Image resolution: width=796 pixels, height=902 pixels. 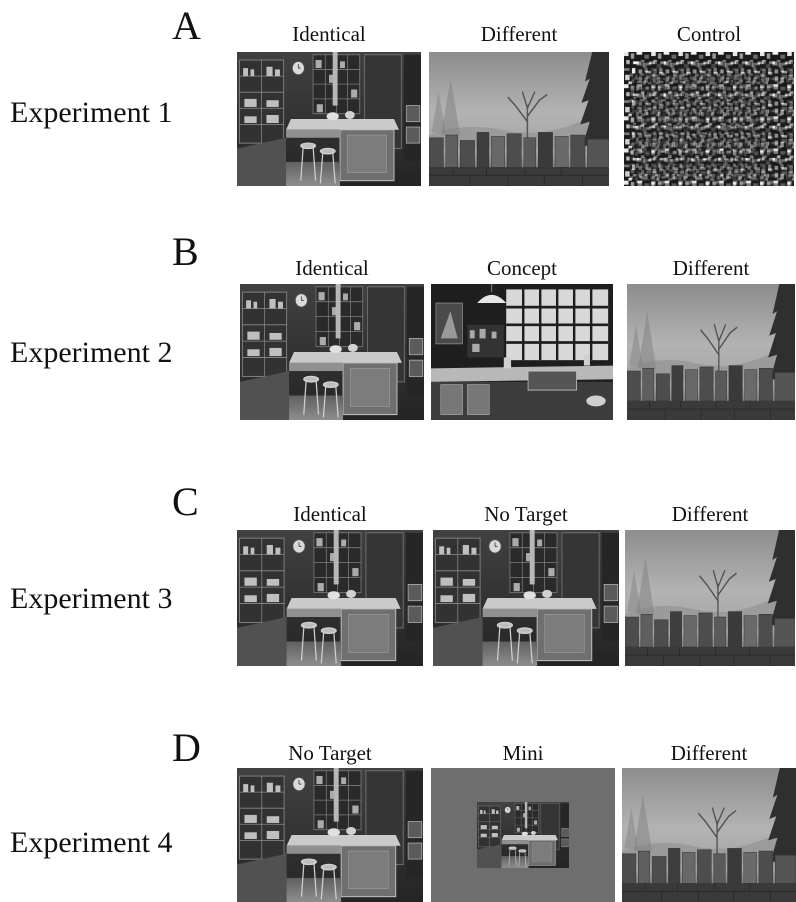 What do you see at coordinates (91, 842) in the screenshot?
I see `experiment-4-label: Experiment 4` at bounding box center [91, 842].